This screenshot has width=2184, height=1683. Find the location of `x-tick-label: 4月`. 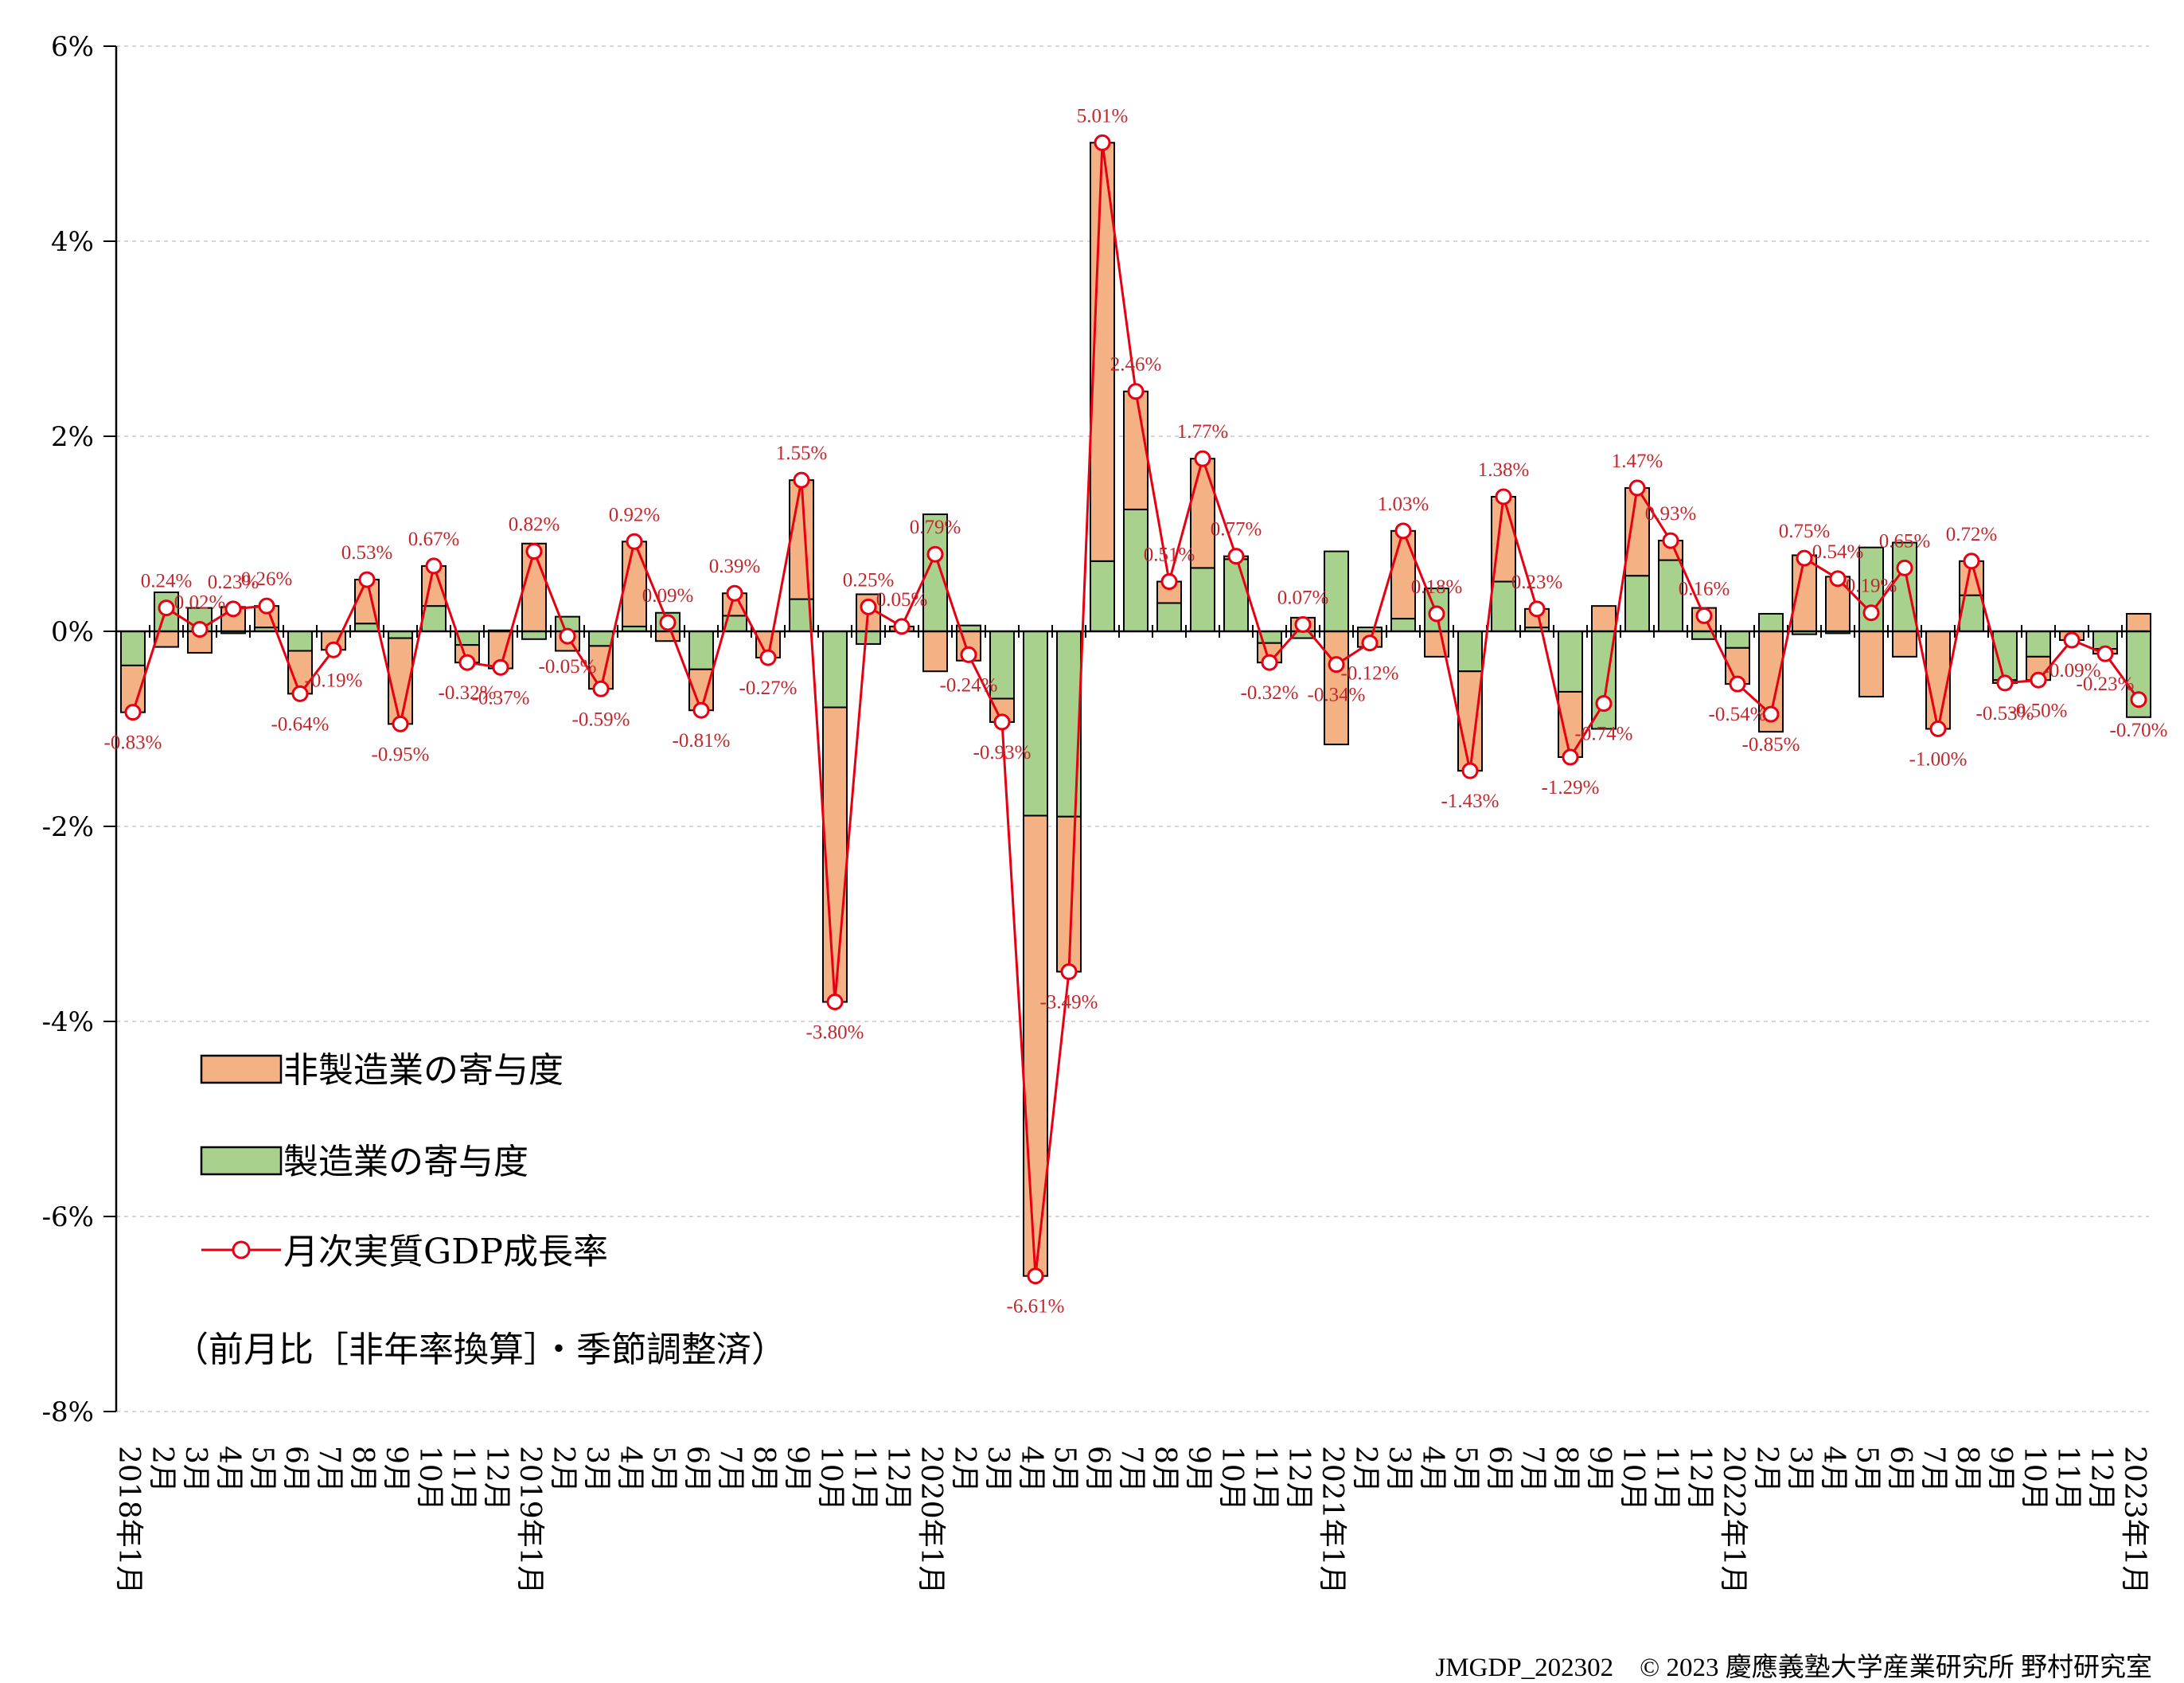

x-tick-label: 4月 is located at coordinates (630, 1469).